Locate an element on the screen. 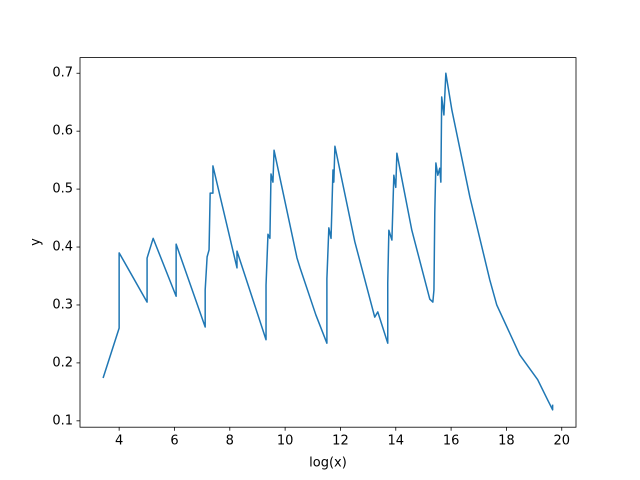  x-tick-label: 8 is located at coordinates (230, 441).